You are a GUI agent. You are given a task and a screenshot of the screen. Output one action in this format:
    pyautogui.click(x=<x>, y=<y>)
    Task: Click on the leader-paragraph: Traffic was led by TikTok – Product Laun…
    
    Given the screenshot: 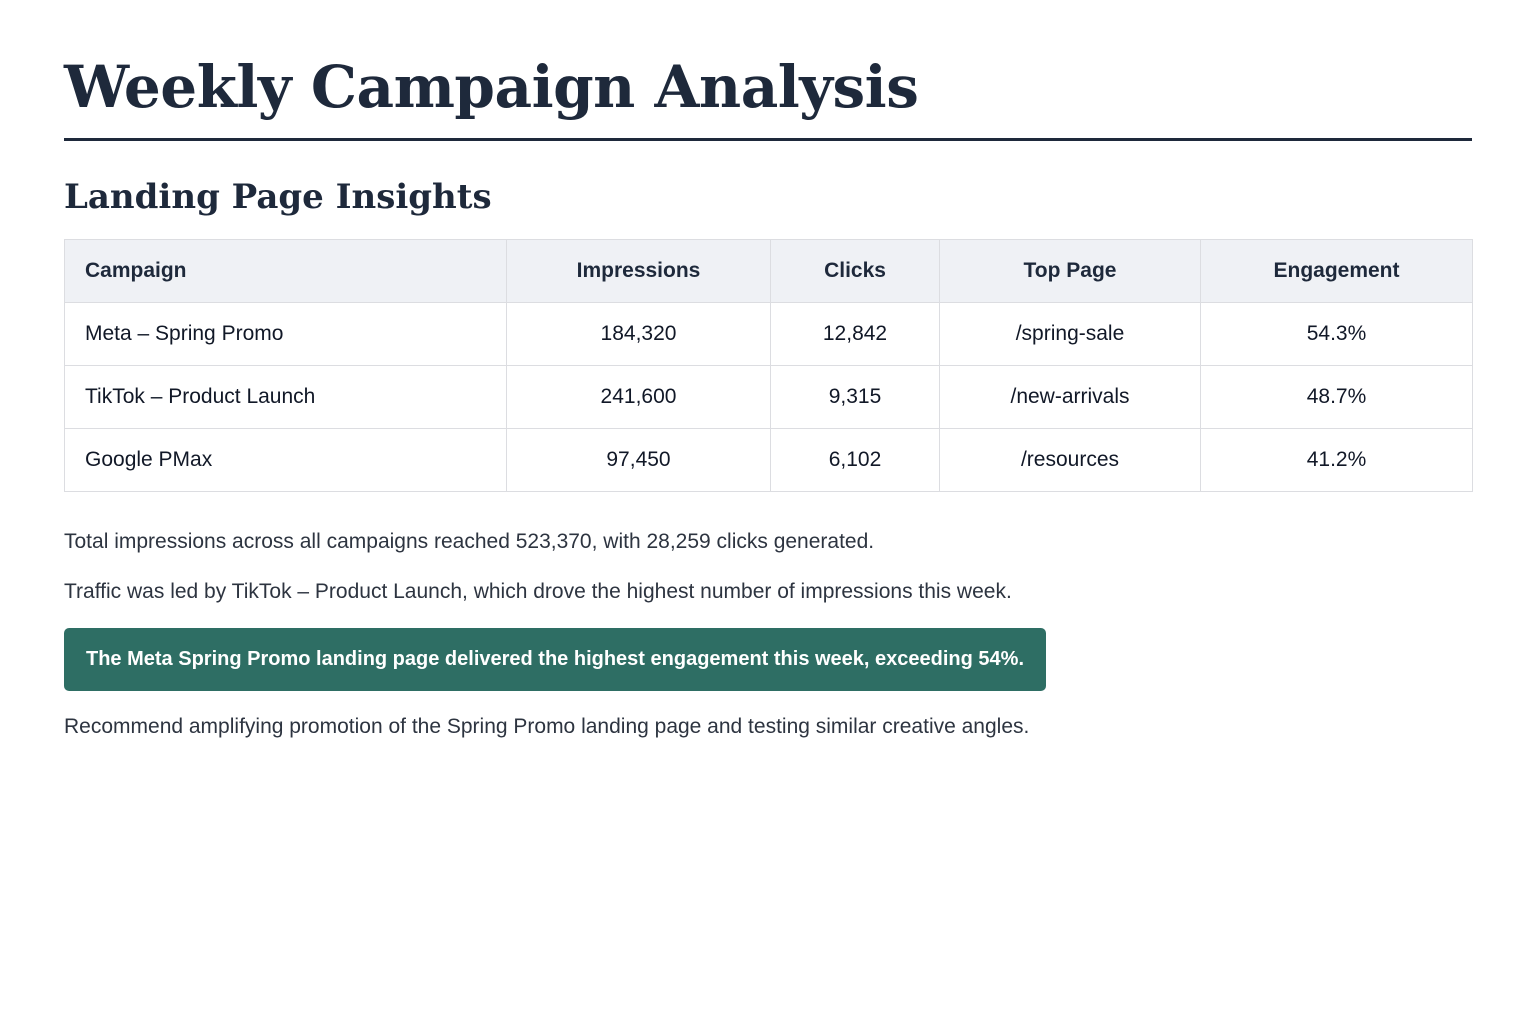 What is the action you would take?
    pyautogui.click(x=538, y=591)
    